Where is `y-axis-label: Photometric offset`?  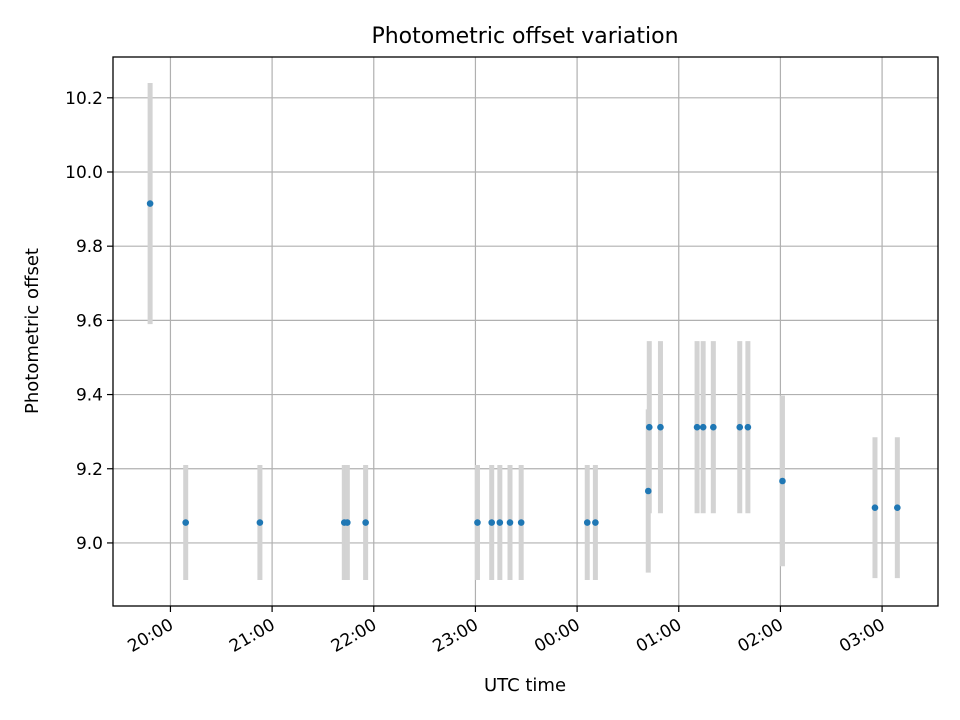
y-axis-label: Photometric offset is located at coordinates (32, 331).